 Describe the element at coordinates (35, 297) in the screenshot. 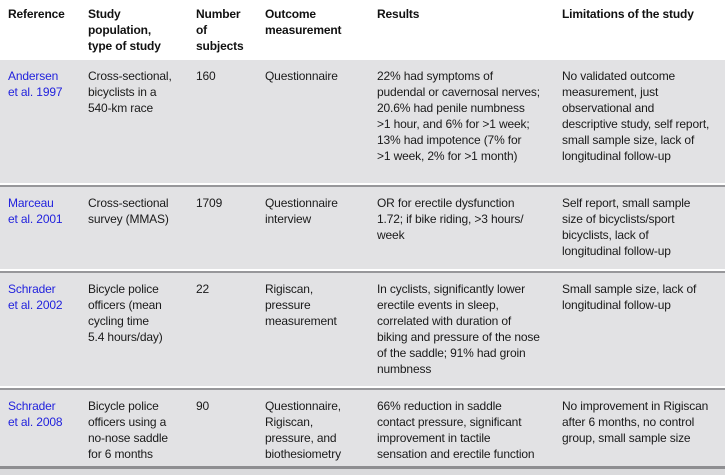

I see `reference-link: Schrader et al. 2002` at that location.